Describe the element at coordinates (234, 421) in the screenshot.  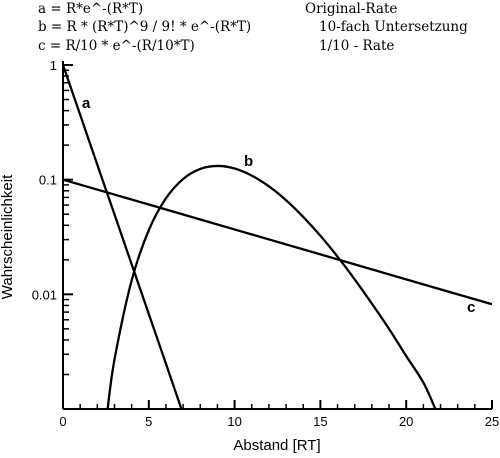
I see `x-tick-label: 10` at that location.